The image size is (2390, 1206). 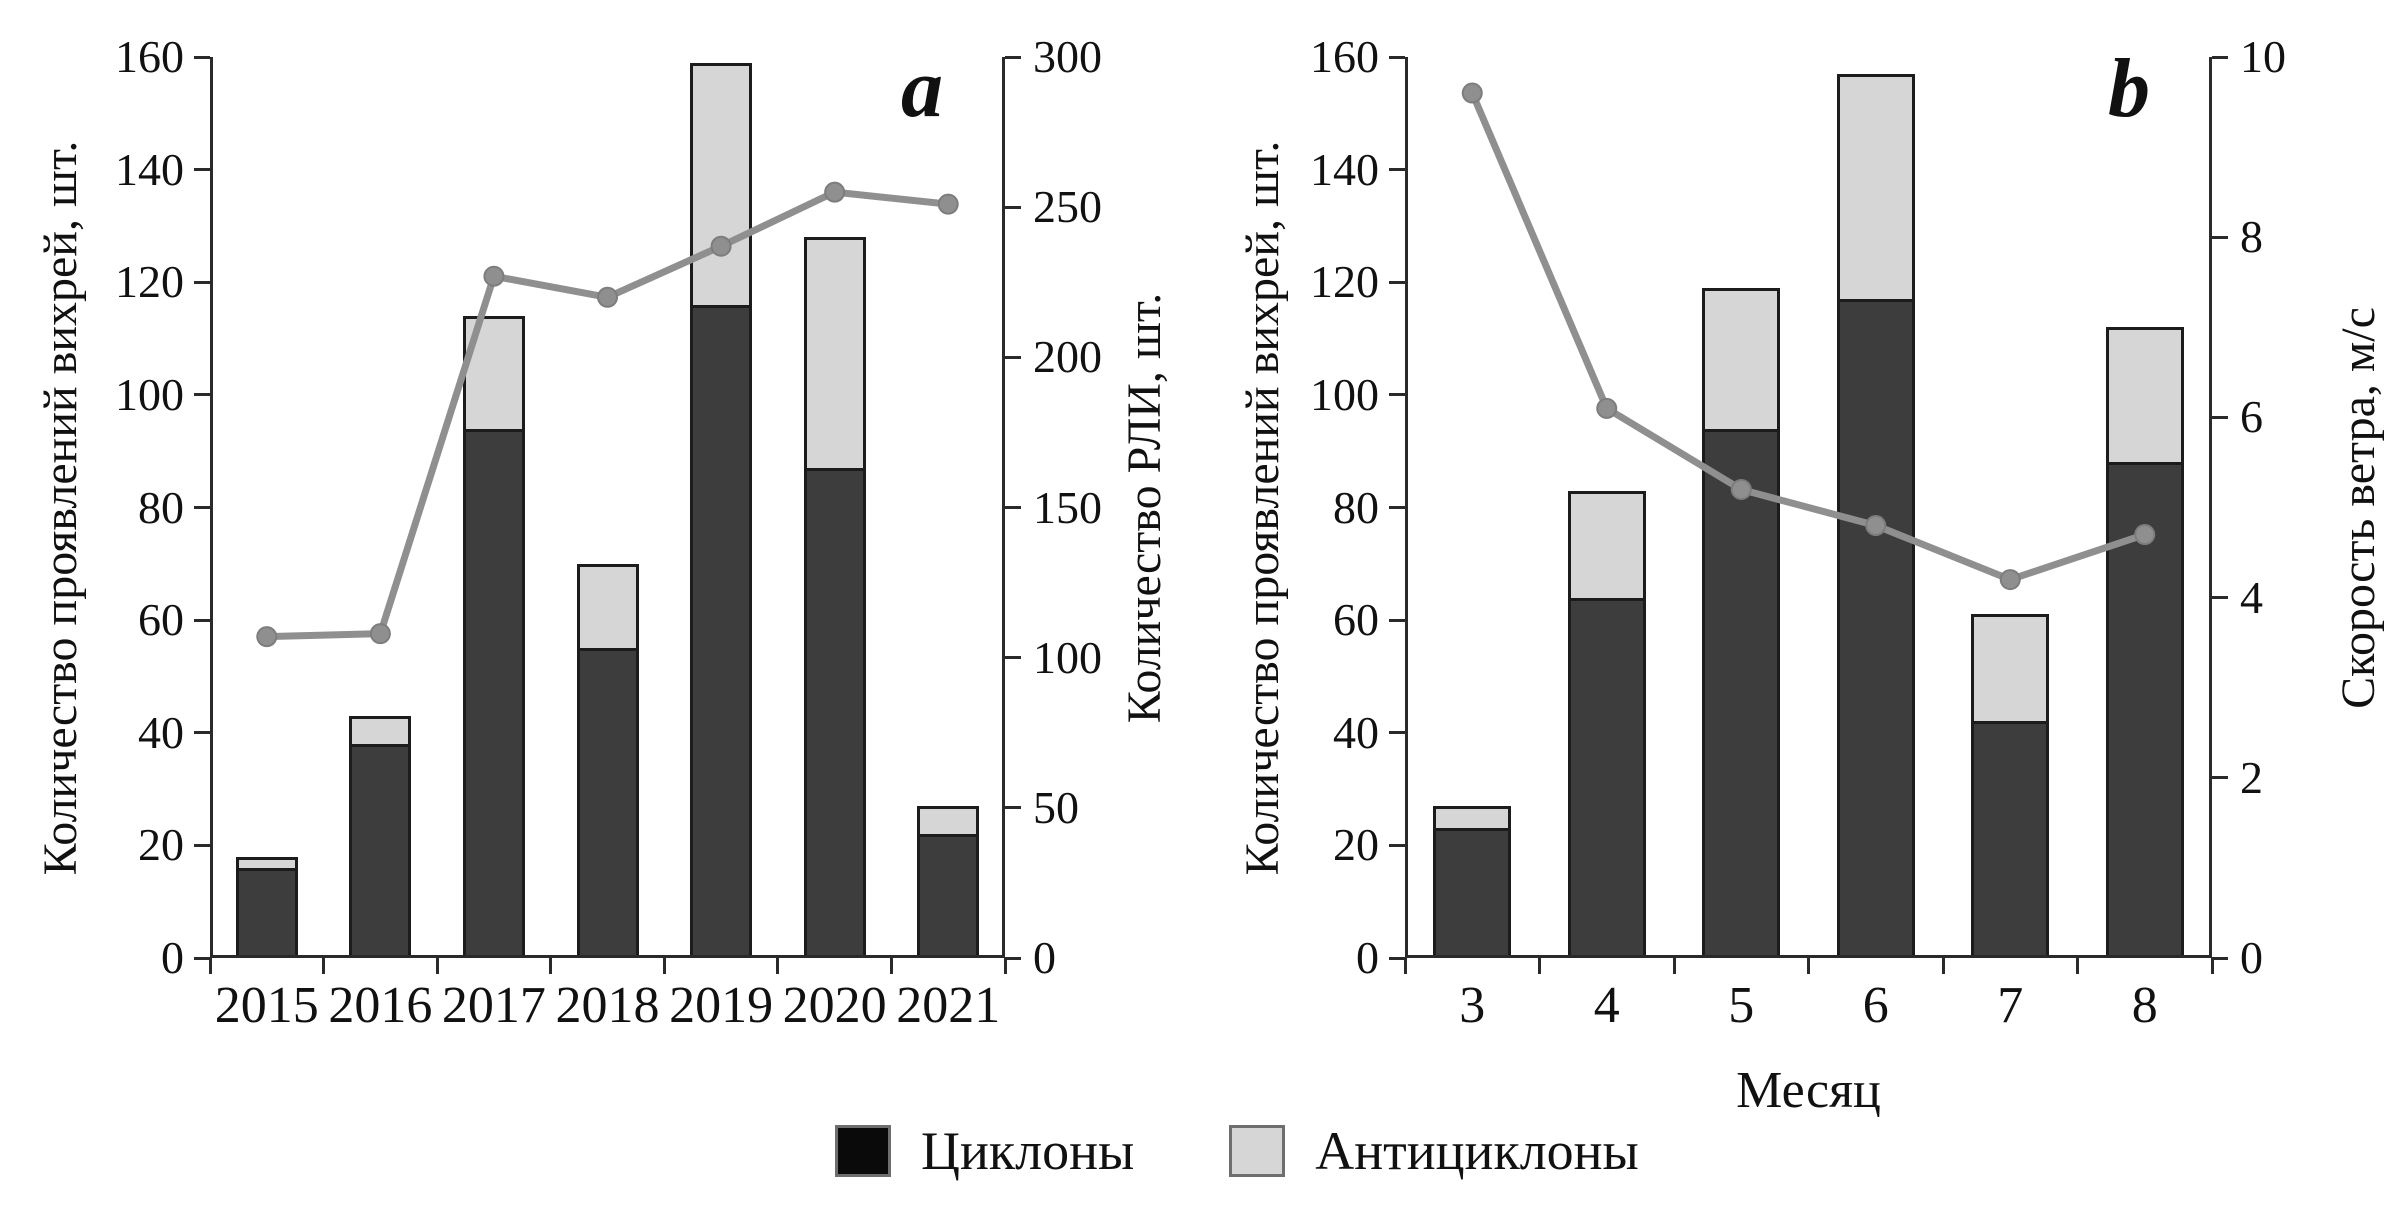 I want to click on x-category-label: 2021, so click(x=948, y=1005).